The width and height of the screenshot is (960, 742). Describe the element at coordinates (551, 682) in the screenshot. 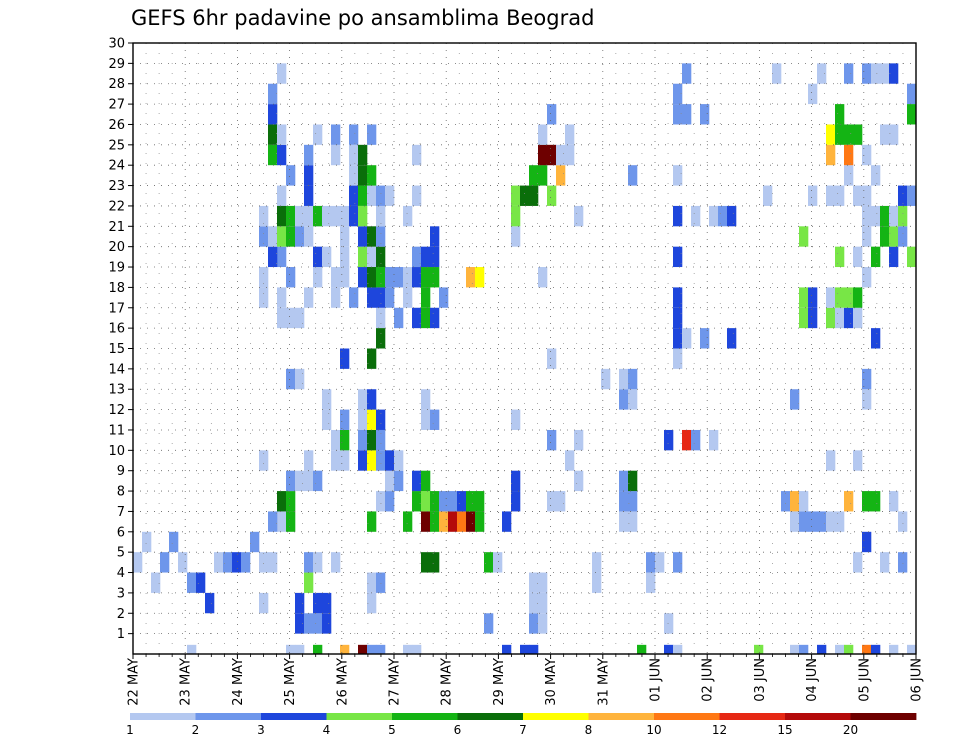

I see `x-tick-label: 30 MAY` at that location.